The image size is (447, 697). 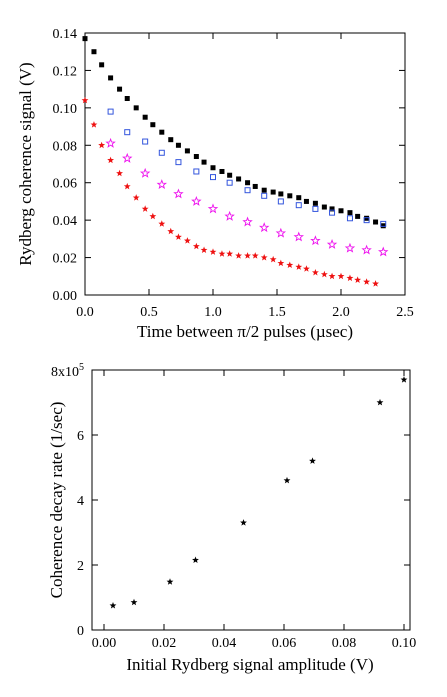 What do you see at coordinates (25, 163) in the screenshot?
I see `top-y-axis-label: Rydberg coherence signal (V)` at bounding box center [25, 163].